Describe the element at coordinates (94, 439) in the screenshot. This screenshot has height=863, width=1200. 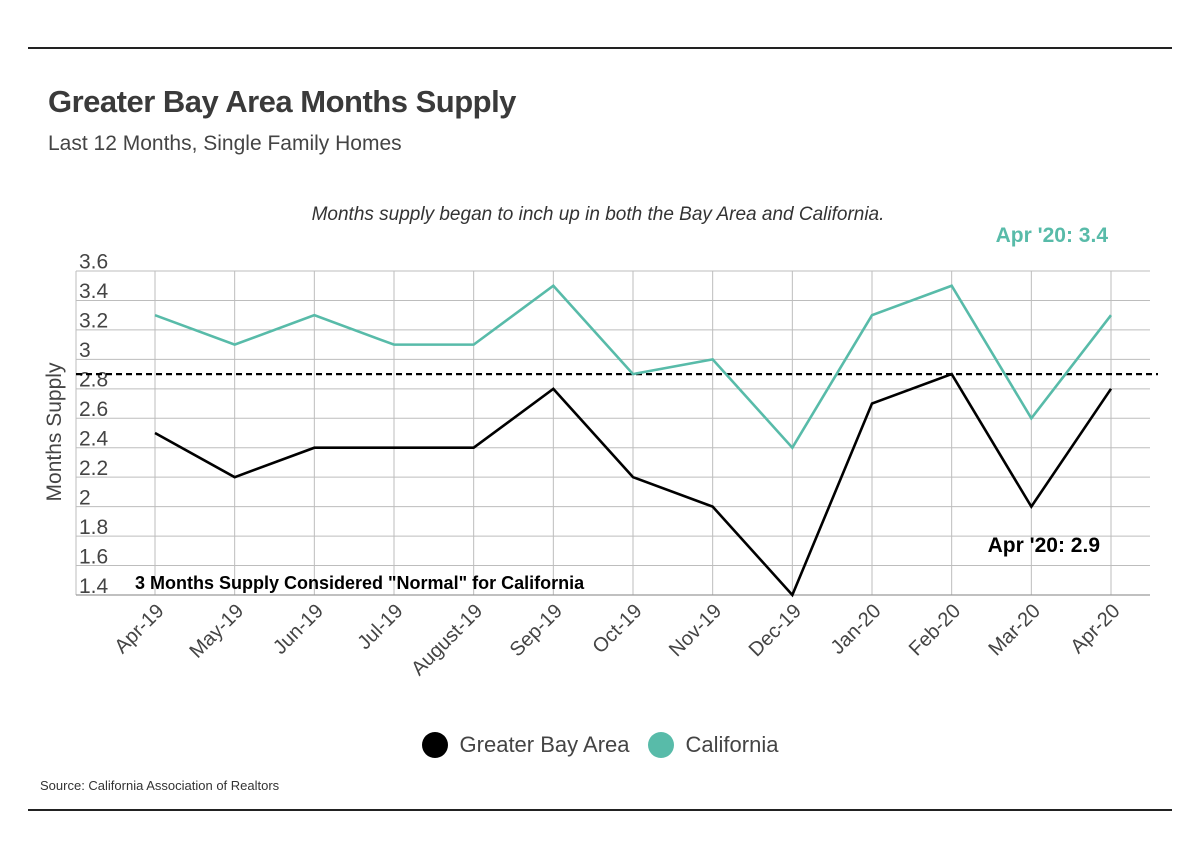
I see `y-tick-label: 2.4` at that location.